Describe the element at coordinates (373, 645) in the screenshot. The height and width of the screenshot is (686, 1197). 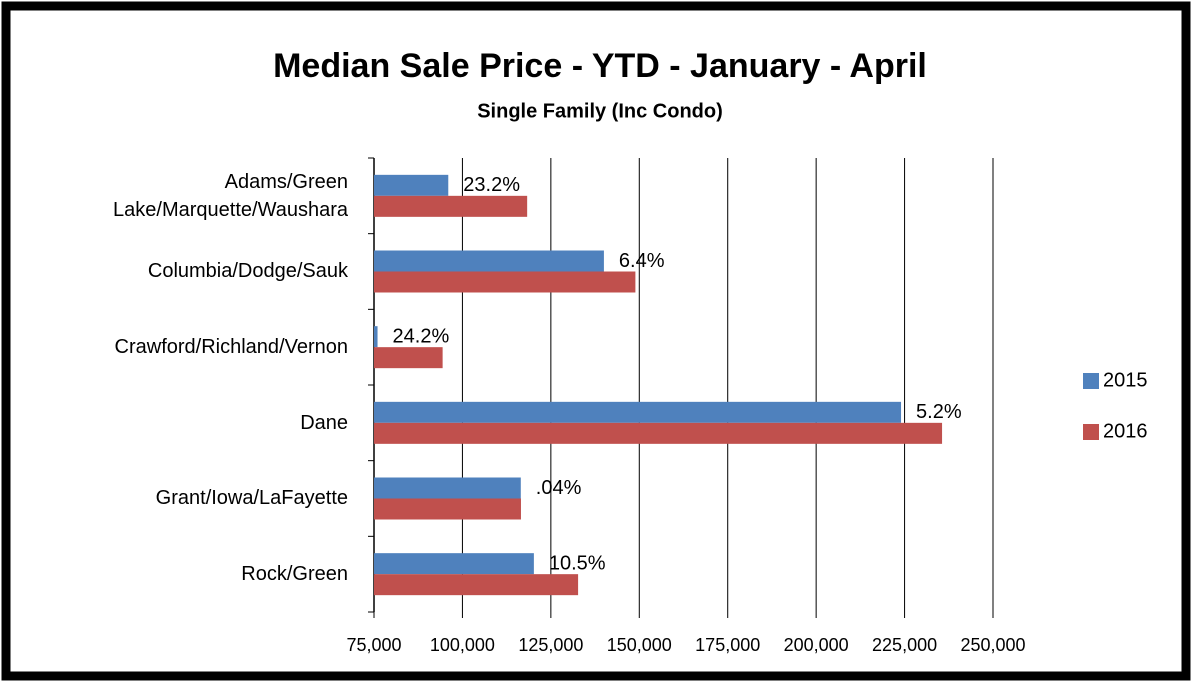
I see `x-tick-label: 75,000` at that location.